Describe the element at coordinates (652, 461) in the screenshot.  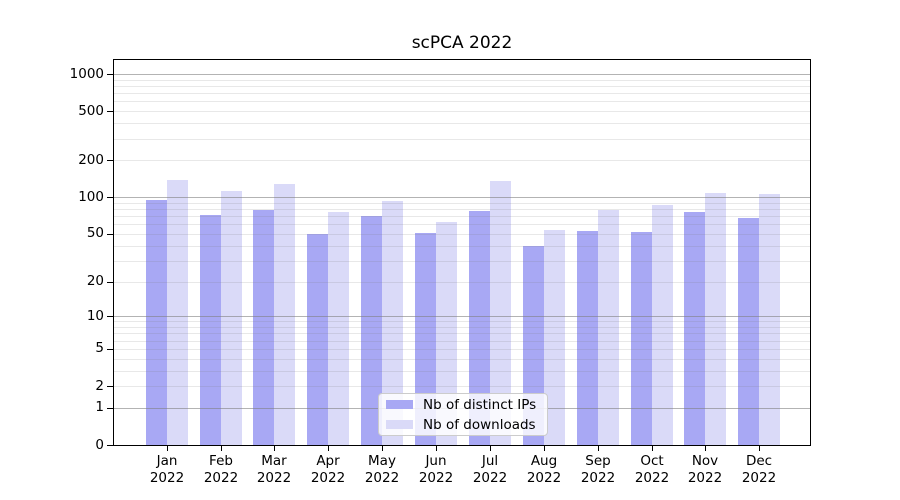
I see `x-tick-label-month: Oct` at that location.